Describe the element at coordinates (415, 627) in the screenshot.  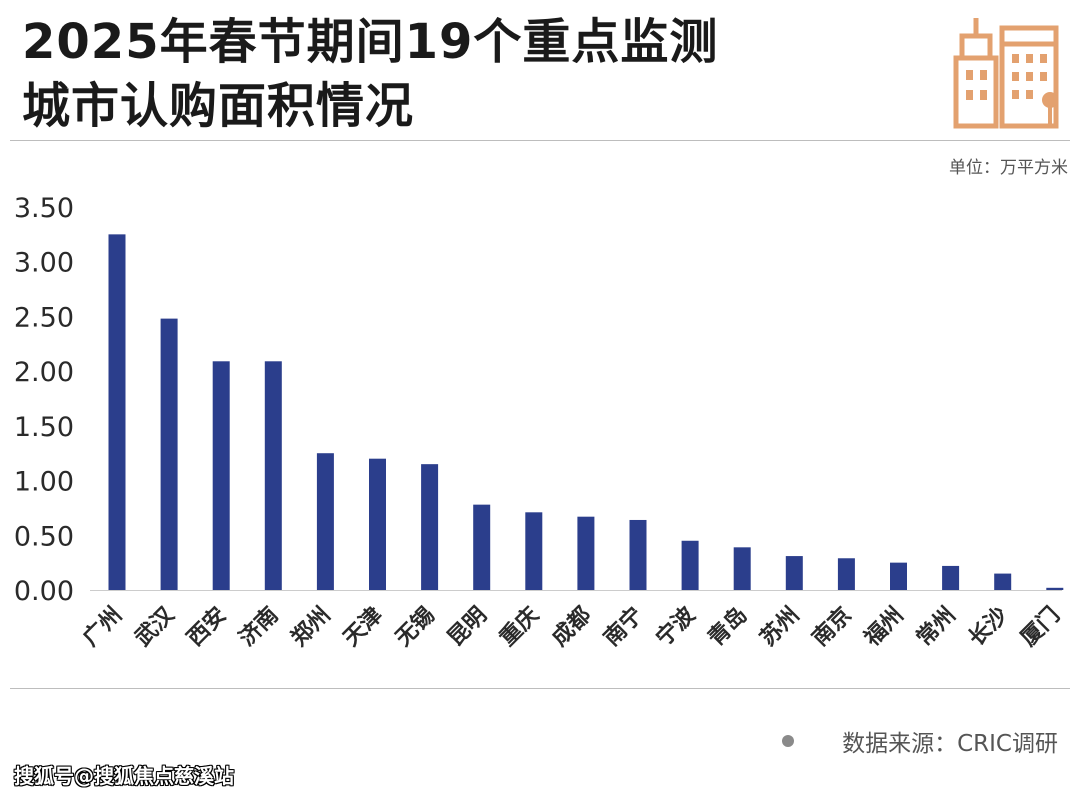
I see `x-tick-label: 无锡` at that location.